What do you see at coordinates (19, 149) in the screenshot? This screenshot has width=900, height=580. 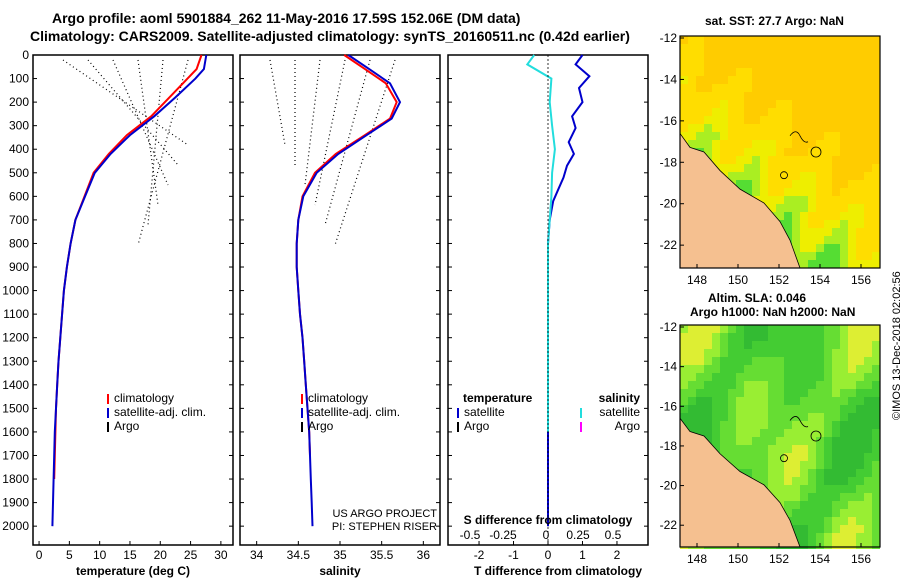 I see `y-tick-label: 400` at bounding box center [19, 149].